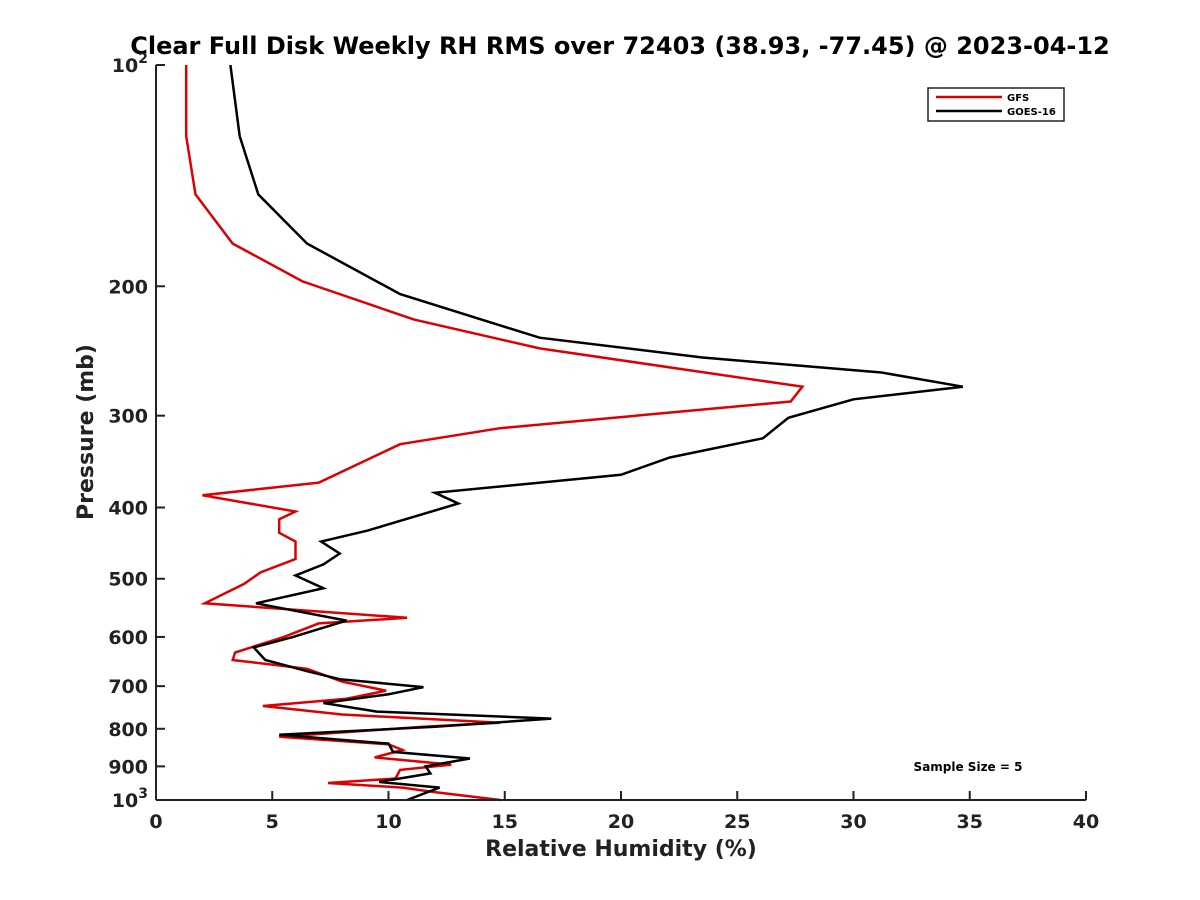 This screenshot has height=900, width=1200. Describe the element at coordinates (128, 638) in the screenshot. I see `y-tick-label: 600` at that location.